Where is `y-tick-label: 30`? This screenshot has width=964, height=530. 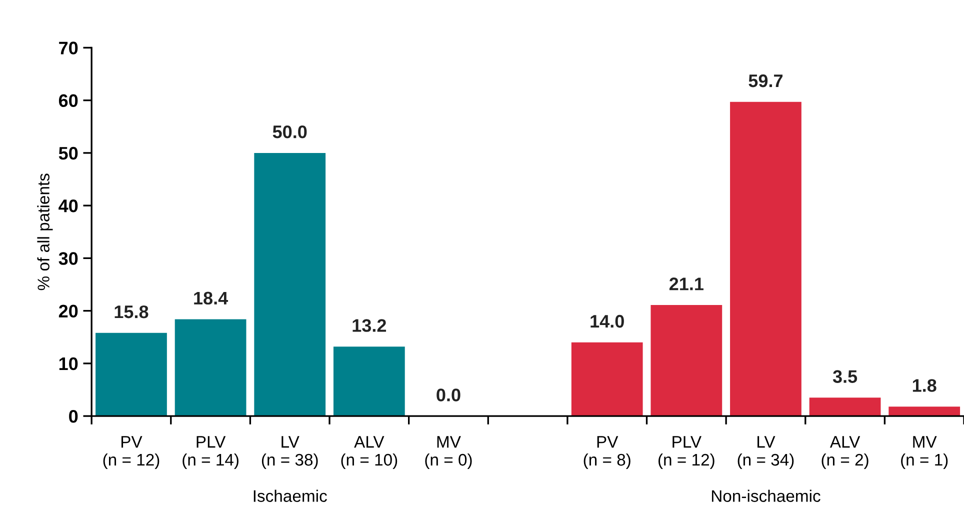
y-tick-label: 30 is located at coordinates (68, 258).